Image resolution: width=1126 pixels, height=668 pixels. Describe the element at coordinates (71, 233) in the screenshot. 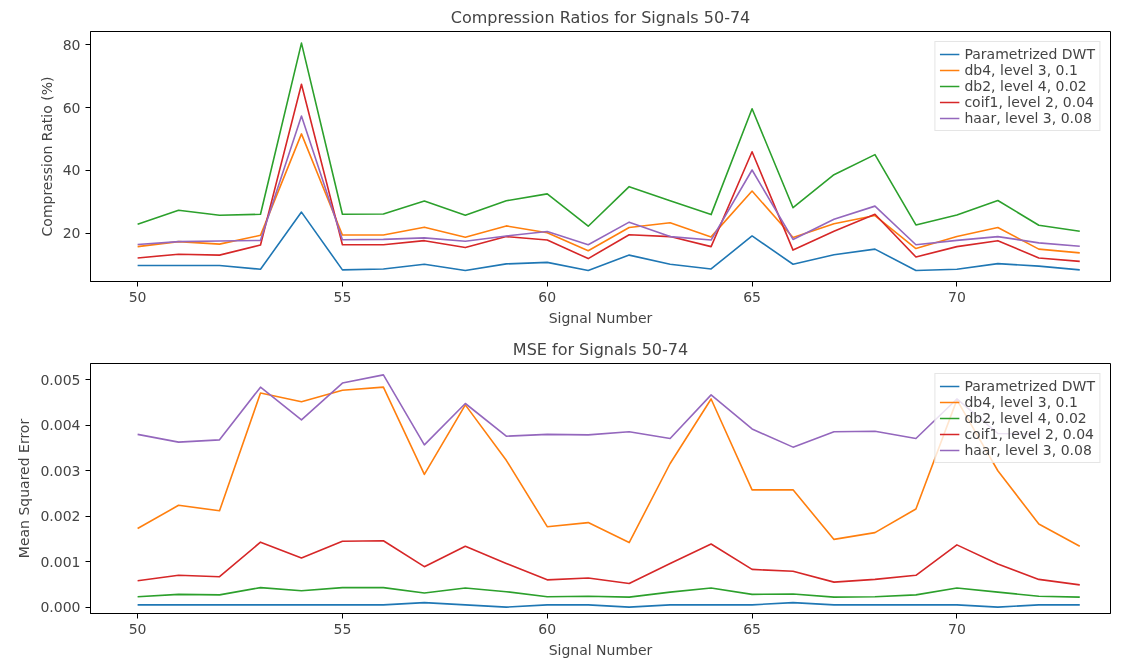

I see `y-tick-label: 20` at that location.